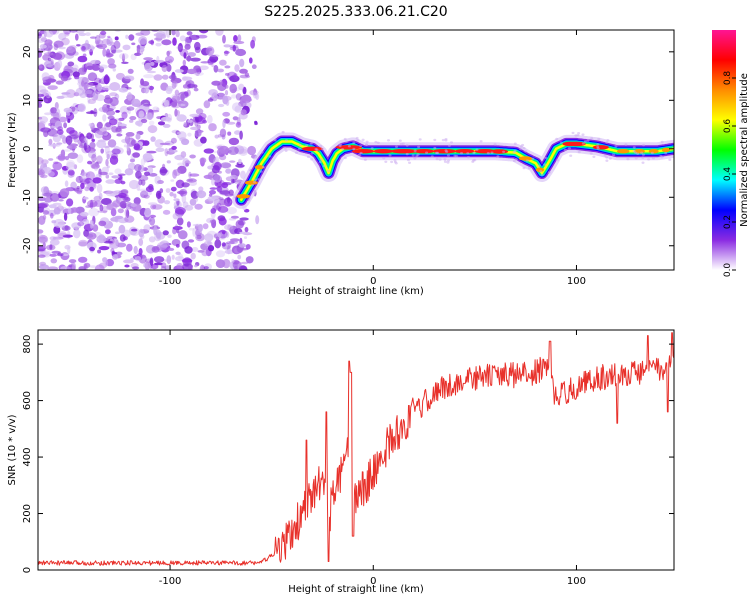 Image resolution: width=750 pixels, height=600 pixels. I want to click on colorbar-tick-label: 0.0, so click(728, 270).